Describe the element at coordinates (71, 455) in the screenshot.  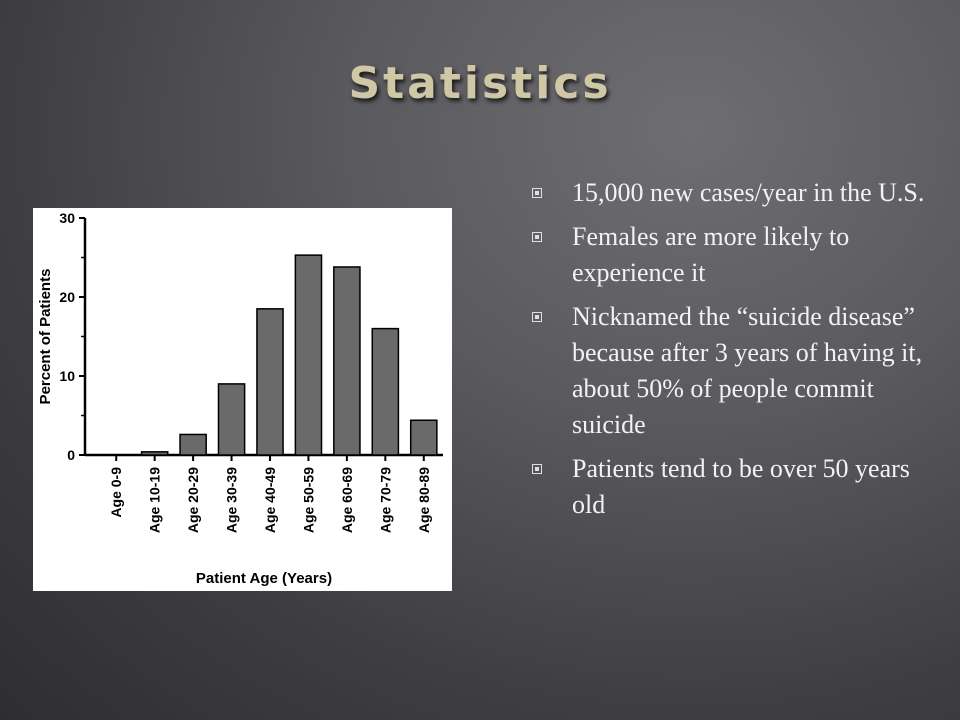
I see `y-tick-label: 0` at that location.